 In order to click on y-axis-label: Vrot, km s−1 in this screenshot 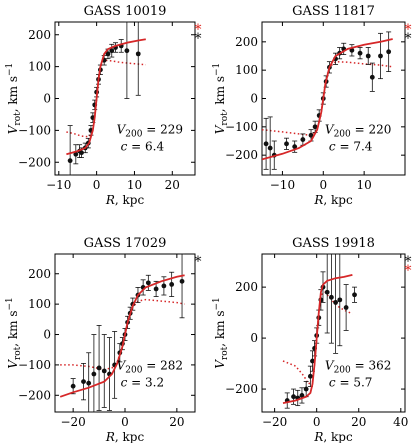, I will do `click(221, 99)`.